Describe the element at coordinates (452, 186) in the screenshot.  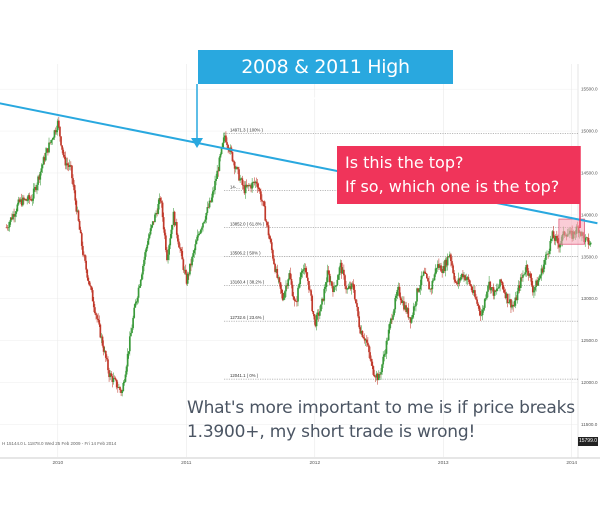
I see `question-line-2: If so, which one is the top?` at that location.